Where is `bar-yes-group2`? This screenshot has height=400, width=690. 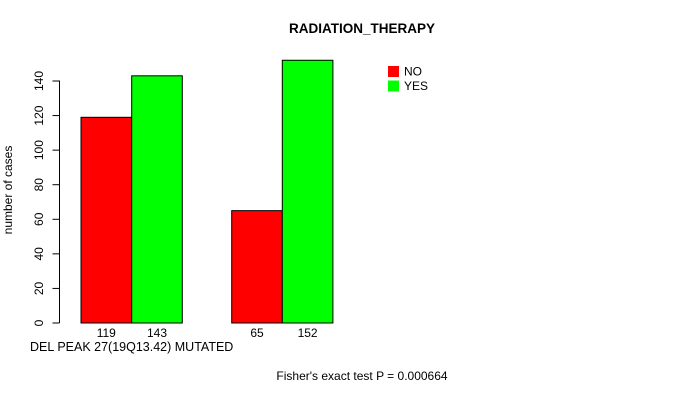
bar-yes-group2 is located at coordinates (307, 191).